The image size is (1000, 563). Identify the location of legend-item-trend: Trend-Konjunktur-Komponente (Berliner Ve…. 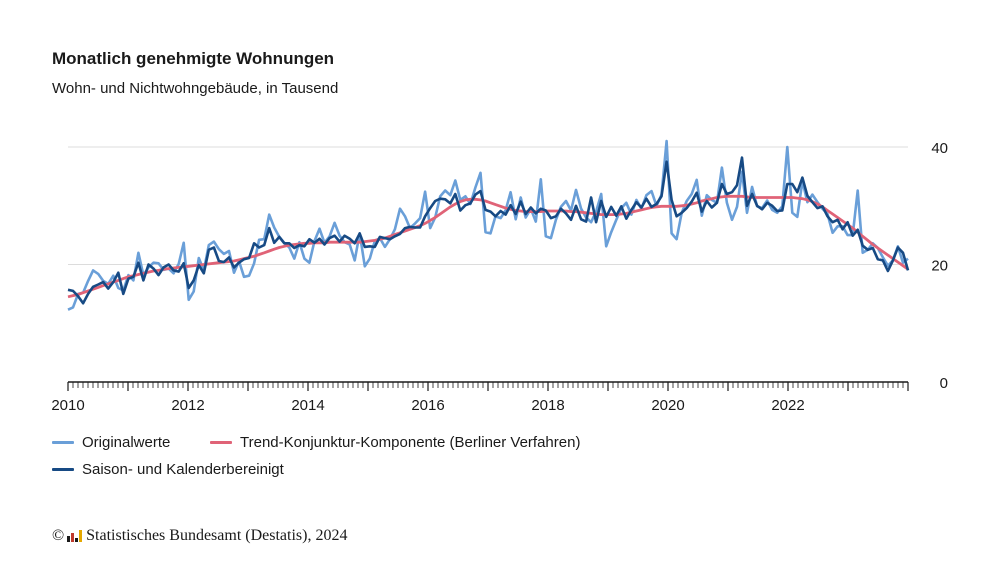
(395, 442).